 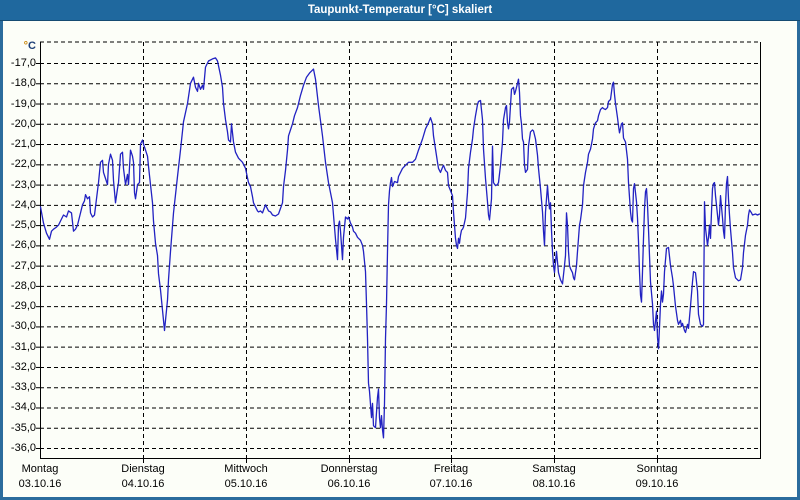 I want to click on x-axis-day-label: Dienstag, so click(x=143, y=469).